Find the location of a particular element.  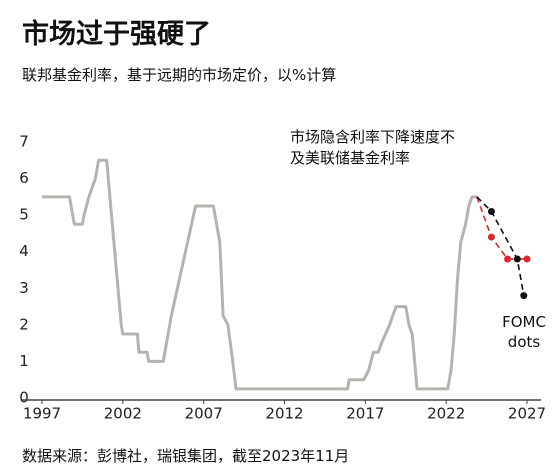

source-note: 数据来源：彭博社，瑞银集团，截至2023年11月 is located at coordinates (186, 456).